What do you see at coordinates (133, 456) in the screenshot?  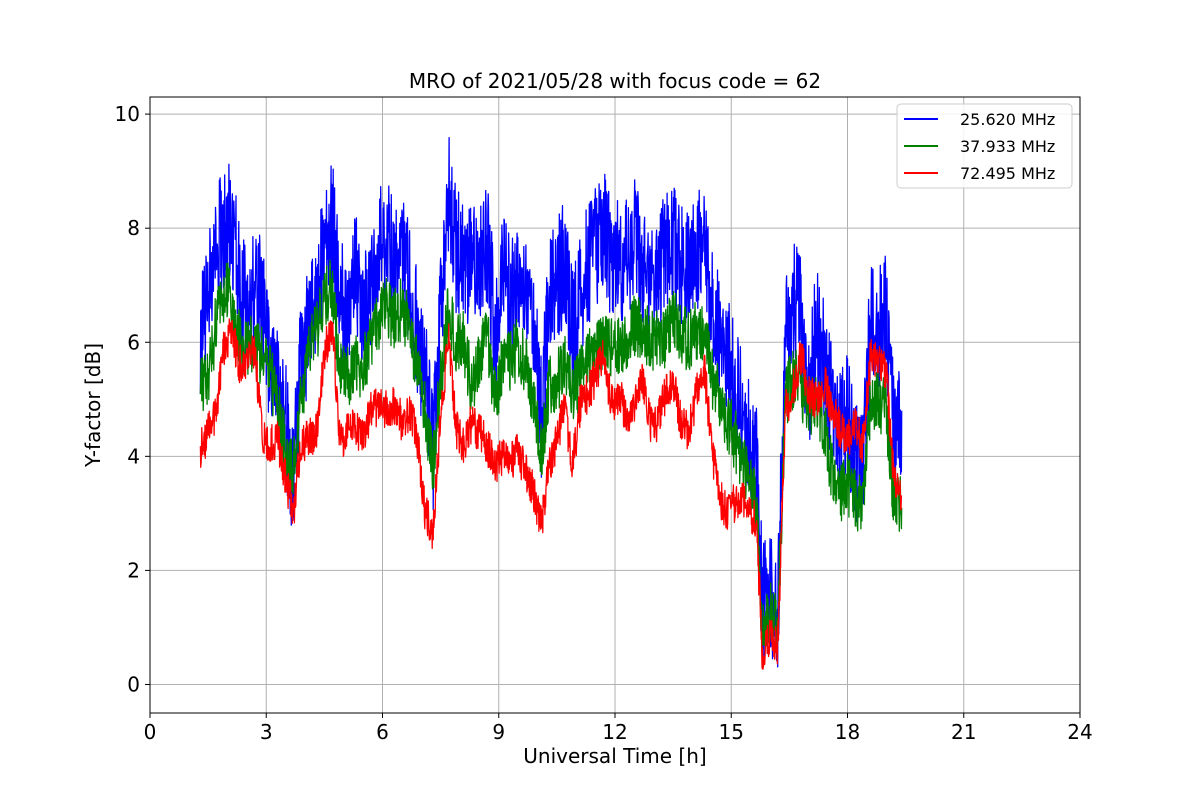 I see `y-tick-label: 4` at bounding box center [133, 456].